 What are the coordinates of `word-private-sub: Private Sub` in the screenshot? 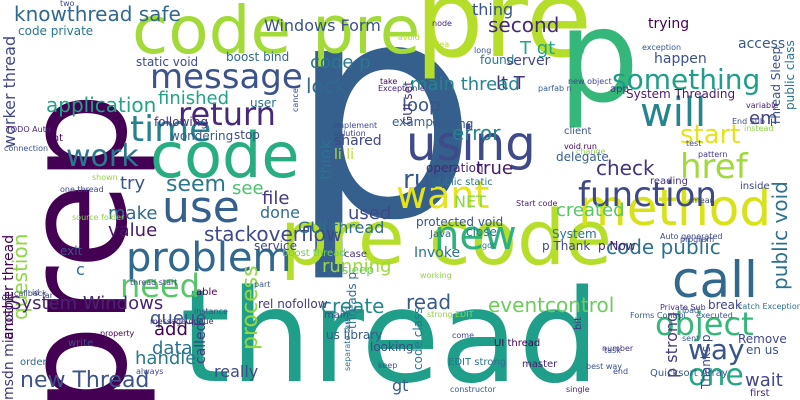 It's located at (683, 307).